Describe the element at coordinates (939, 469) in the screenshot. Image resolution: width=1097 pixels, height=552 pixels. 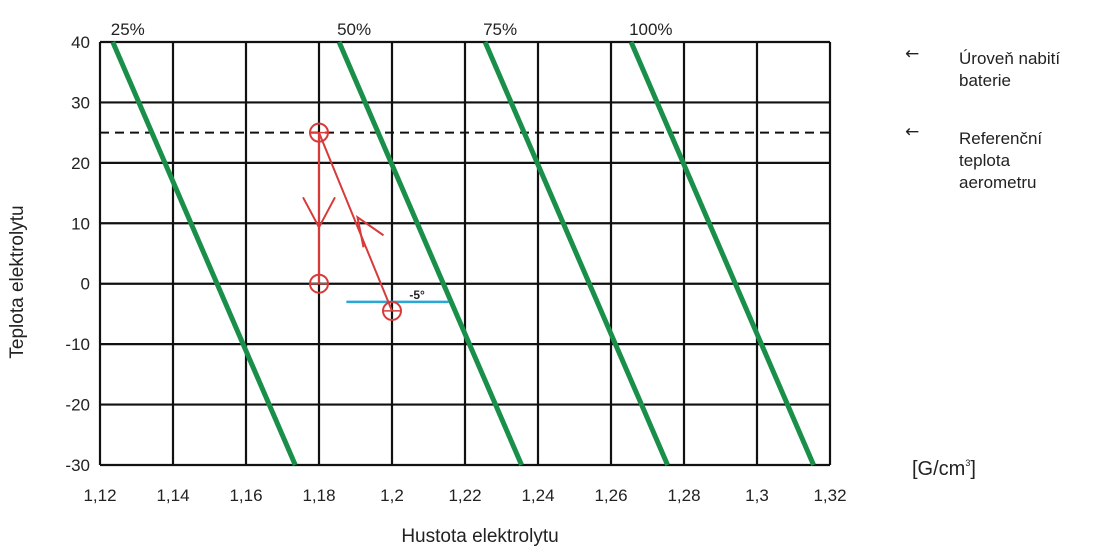
I see `unit-base: [G/cm` at that location.